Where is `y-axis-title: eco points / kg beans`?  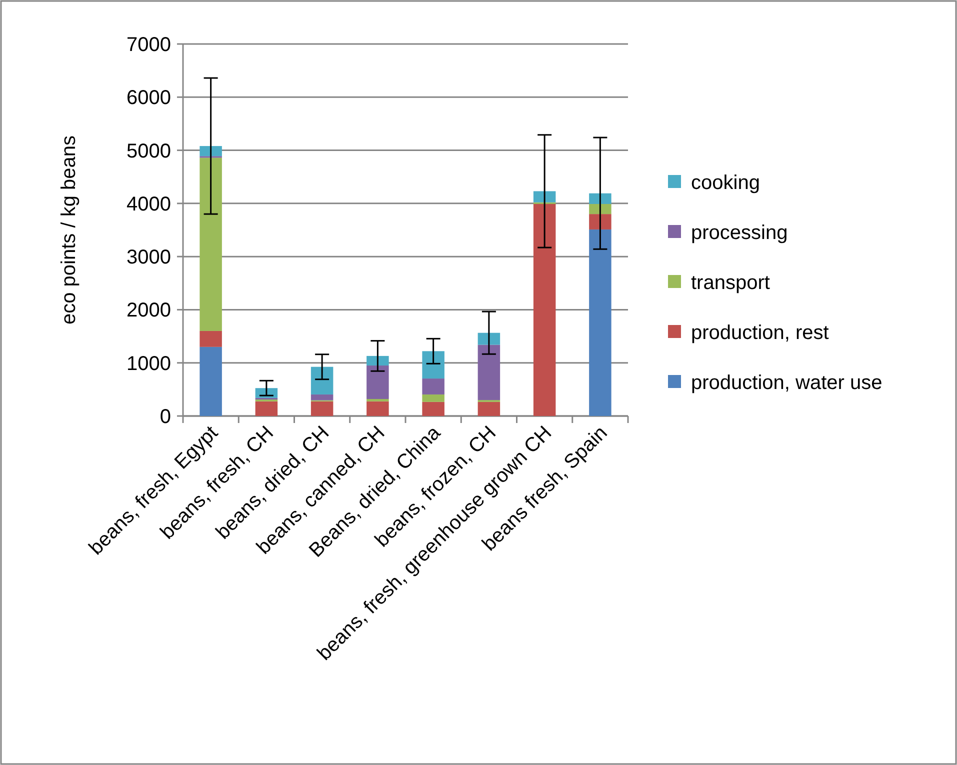
y-axis-title: eco points / kg beans is located at coordinates (69, 230).